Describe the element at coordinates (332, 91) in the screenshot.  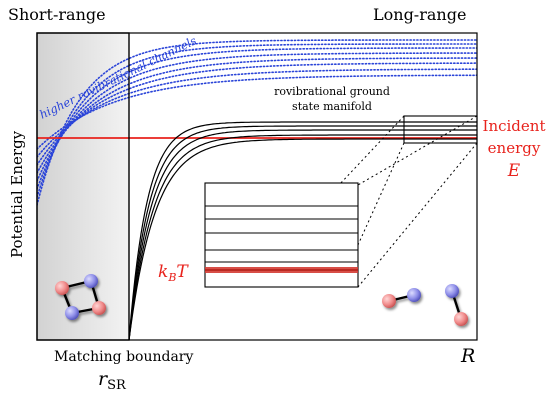
I see `ground-state-label-line1: rovibrational ground` at that location.